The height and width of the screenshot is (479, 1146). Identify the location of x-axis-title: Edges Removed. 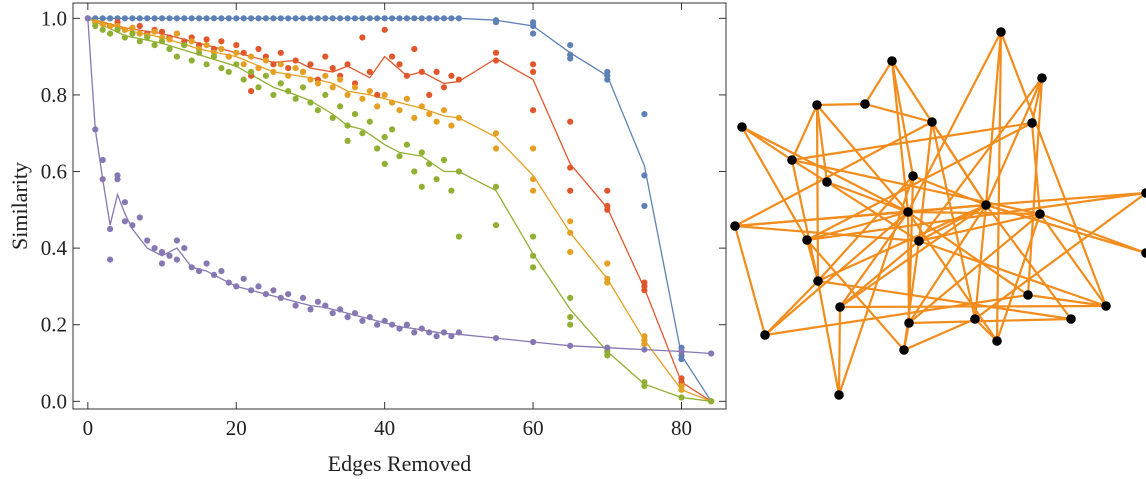
(400, 463).